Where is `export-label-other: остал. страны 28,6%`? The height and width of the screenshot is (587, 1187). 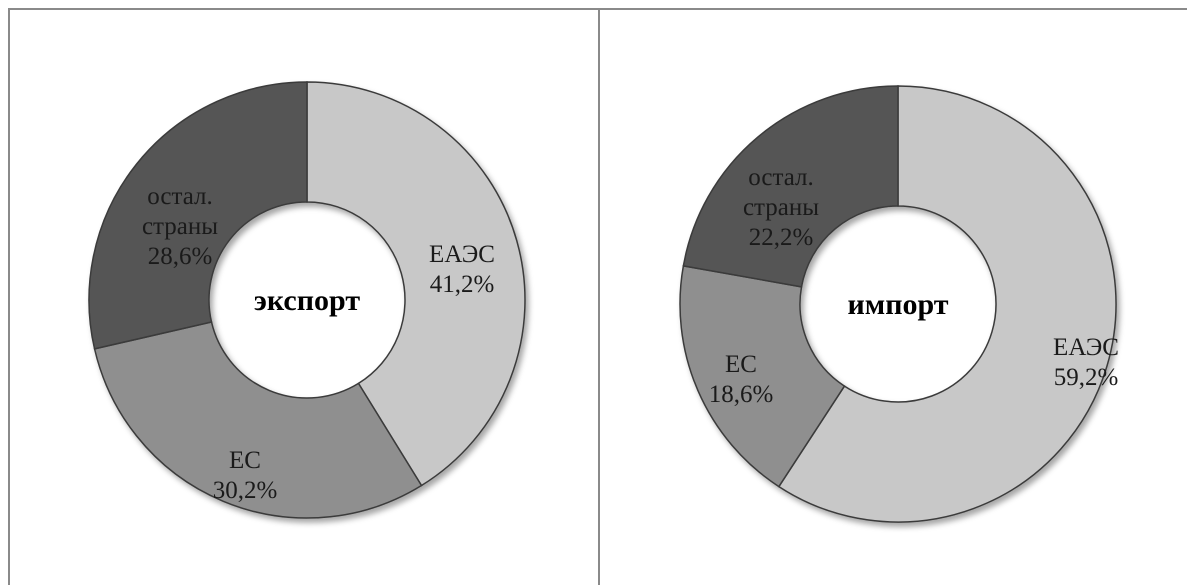 export-label-other: остал. страны 28,6% is located at coordinates (180, 226).